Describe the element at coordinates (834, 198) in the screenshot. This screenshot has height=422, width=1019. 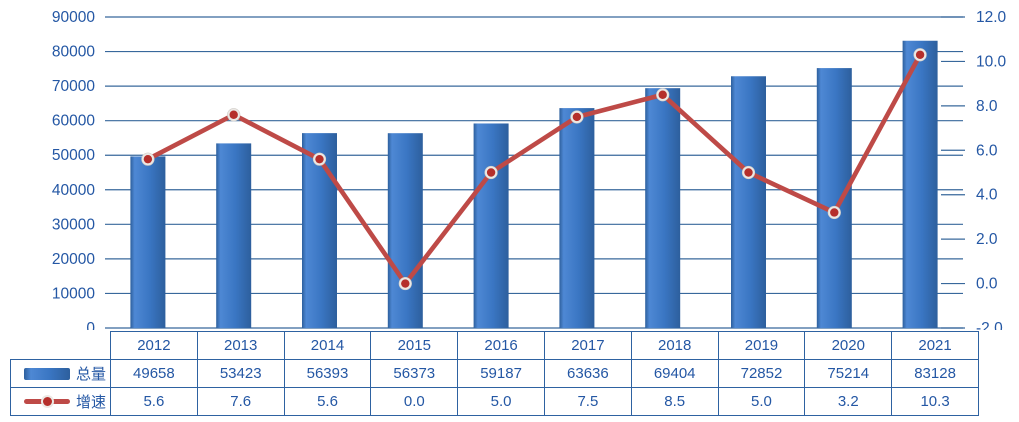
I see `bar-2020` at that location.